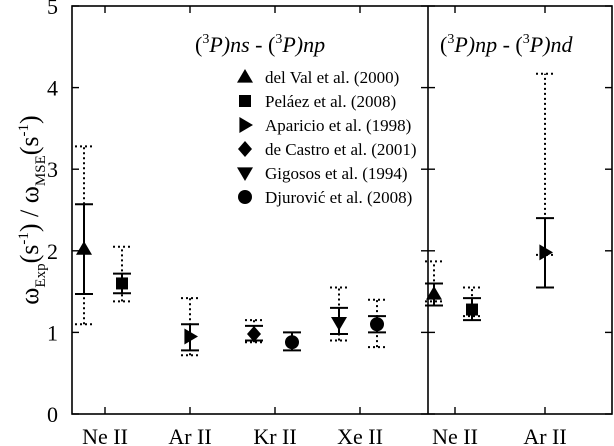 The width and height of the screenshot is (614, 446). Describe the element at coordinates (52, 332) in the screenshot. I see `y-tick-label: 1` at that location.